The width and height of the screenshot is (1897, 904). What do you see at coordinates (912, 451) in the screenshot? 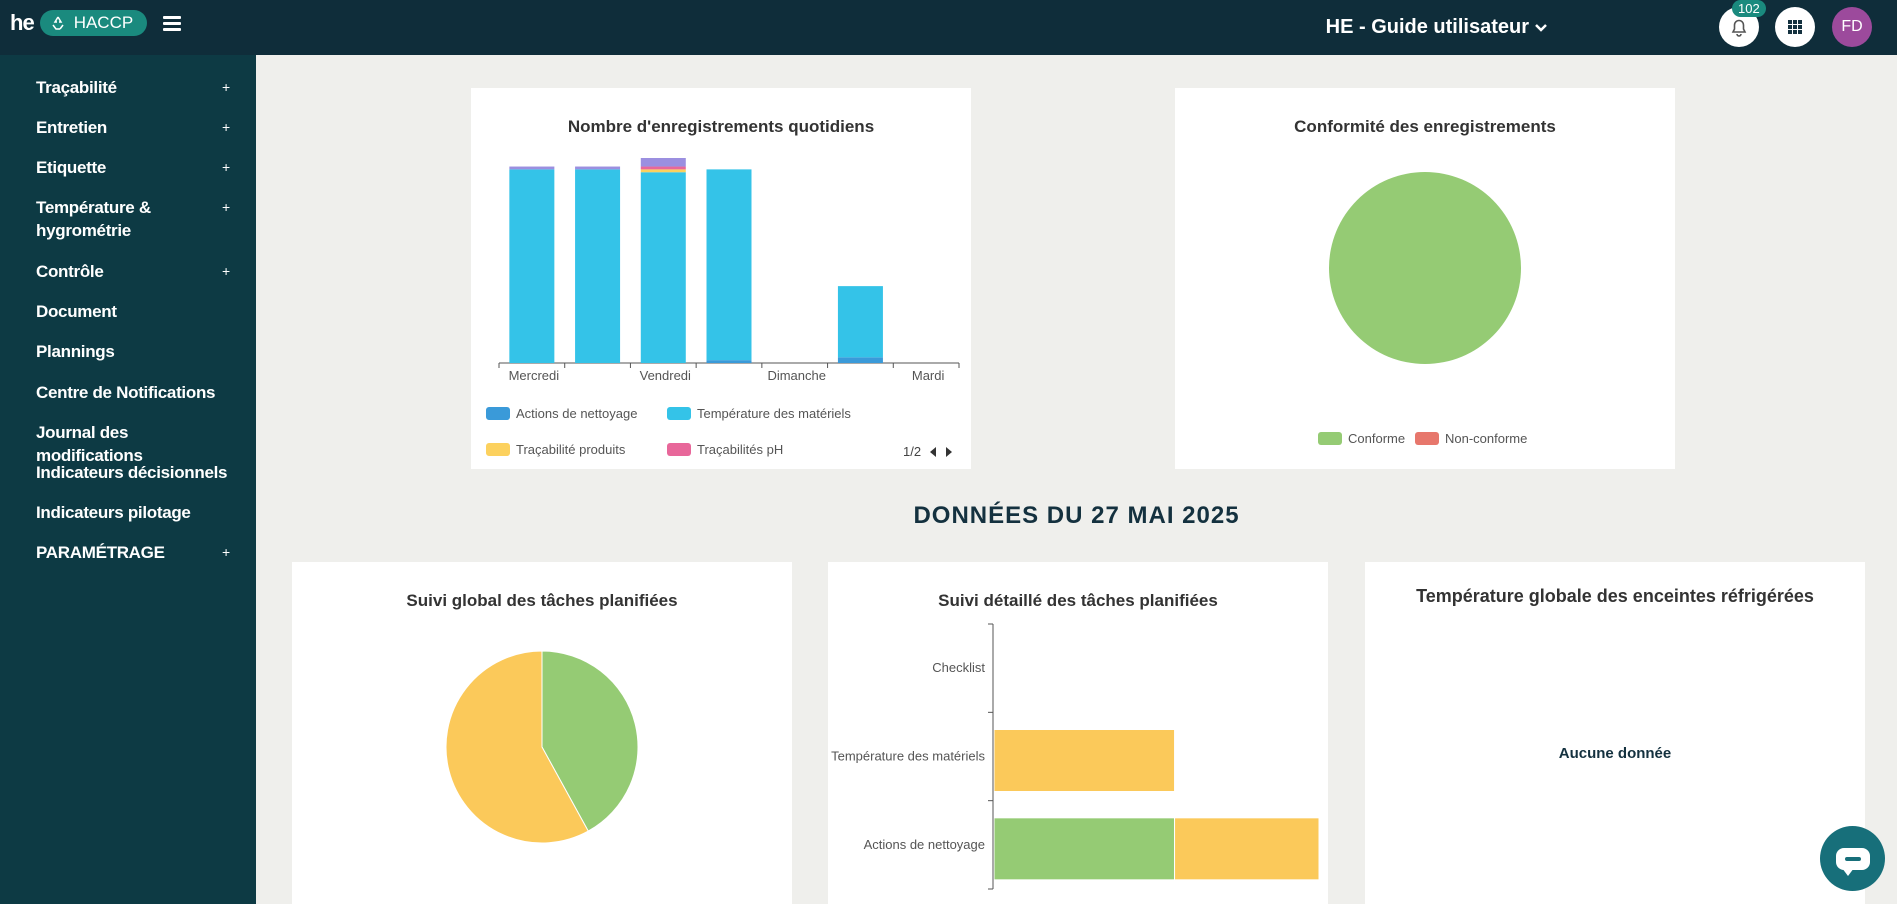
I see `pager-text: 1/2` at bounding box center [912, 451].